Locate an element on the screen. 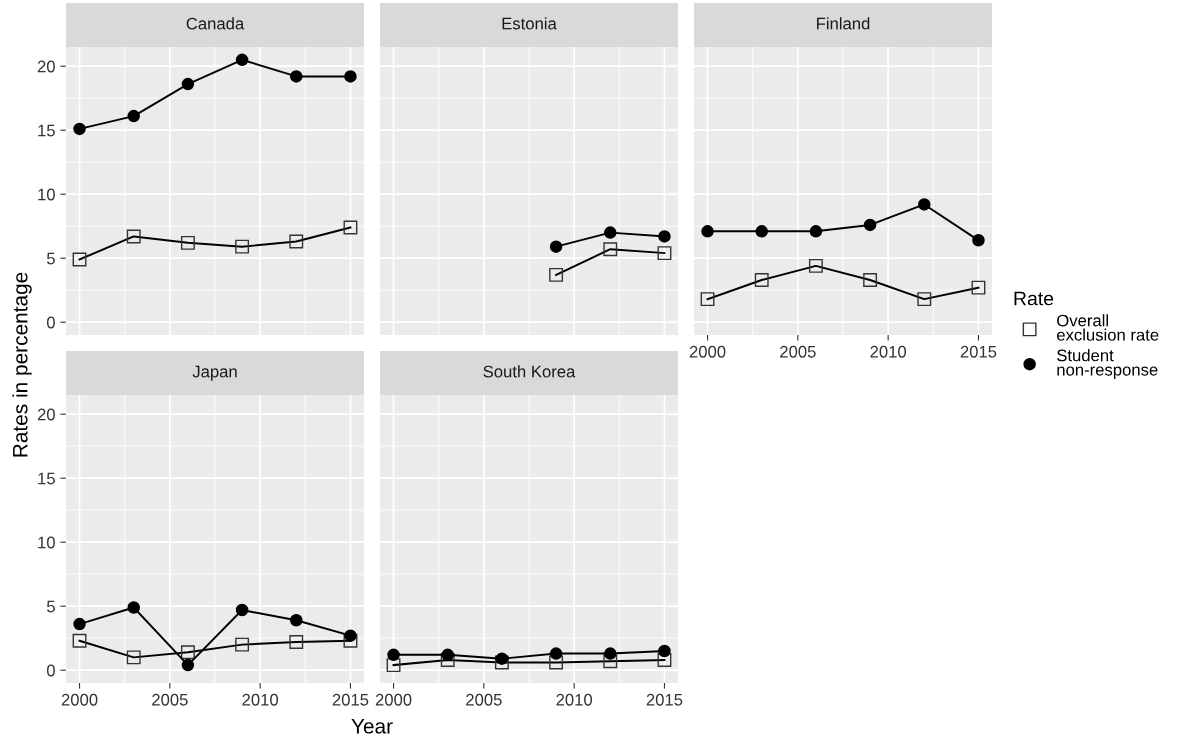  chart-title: South Korea is located at coordinates (529, 371).